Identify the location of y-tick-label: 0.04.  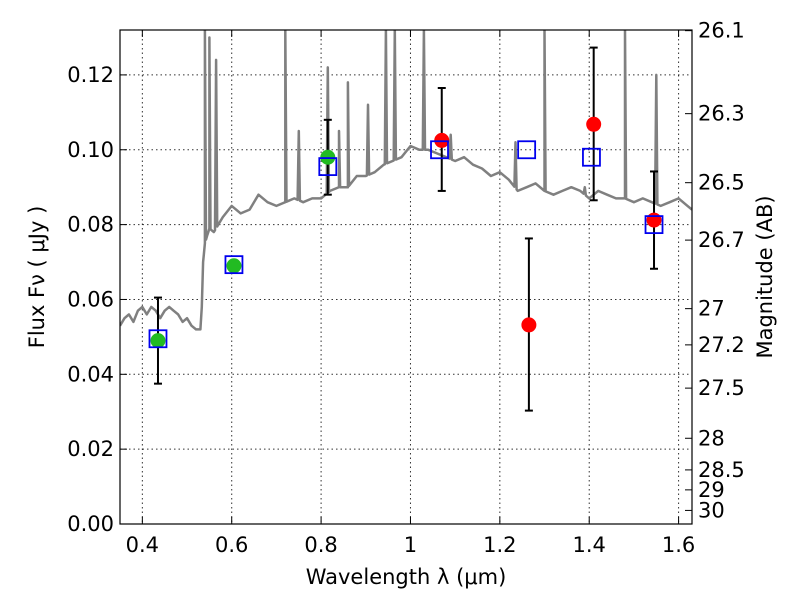
(90, 374).